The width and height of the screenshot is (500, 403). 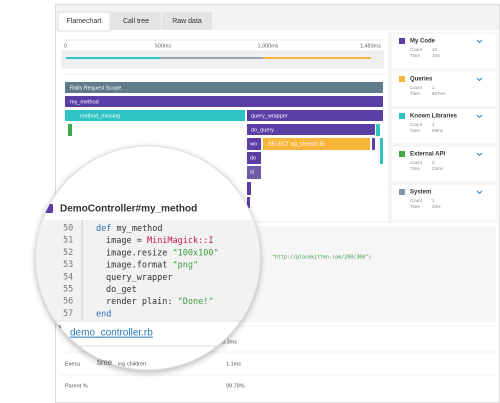 I want to click on count-value: 4, so click(x=433, y=124).